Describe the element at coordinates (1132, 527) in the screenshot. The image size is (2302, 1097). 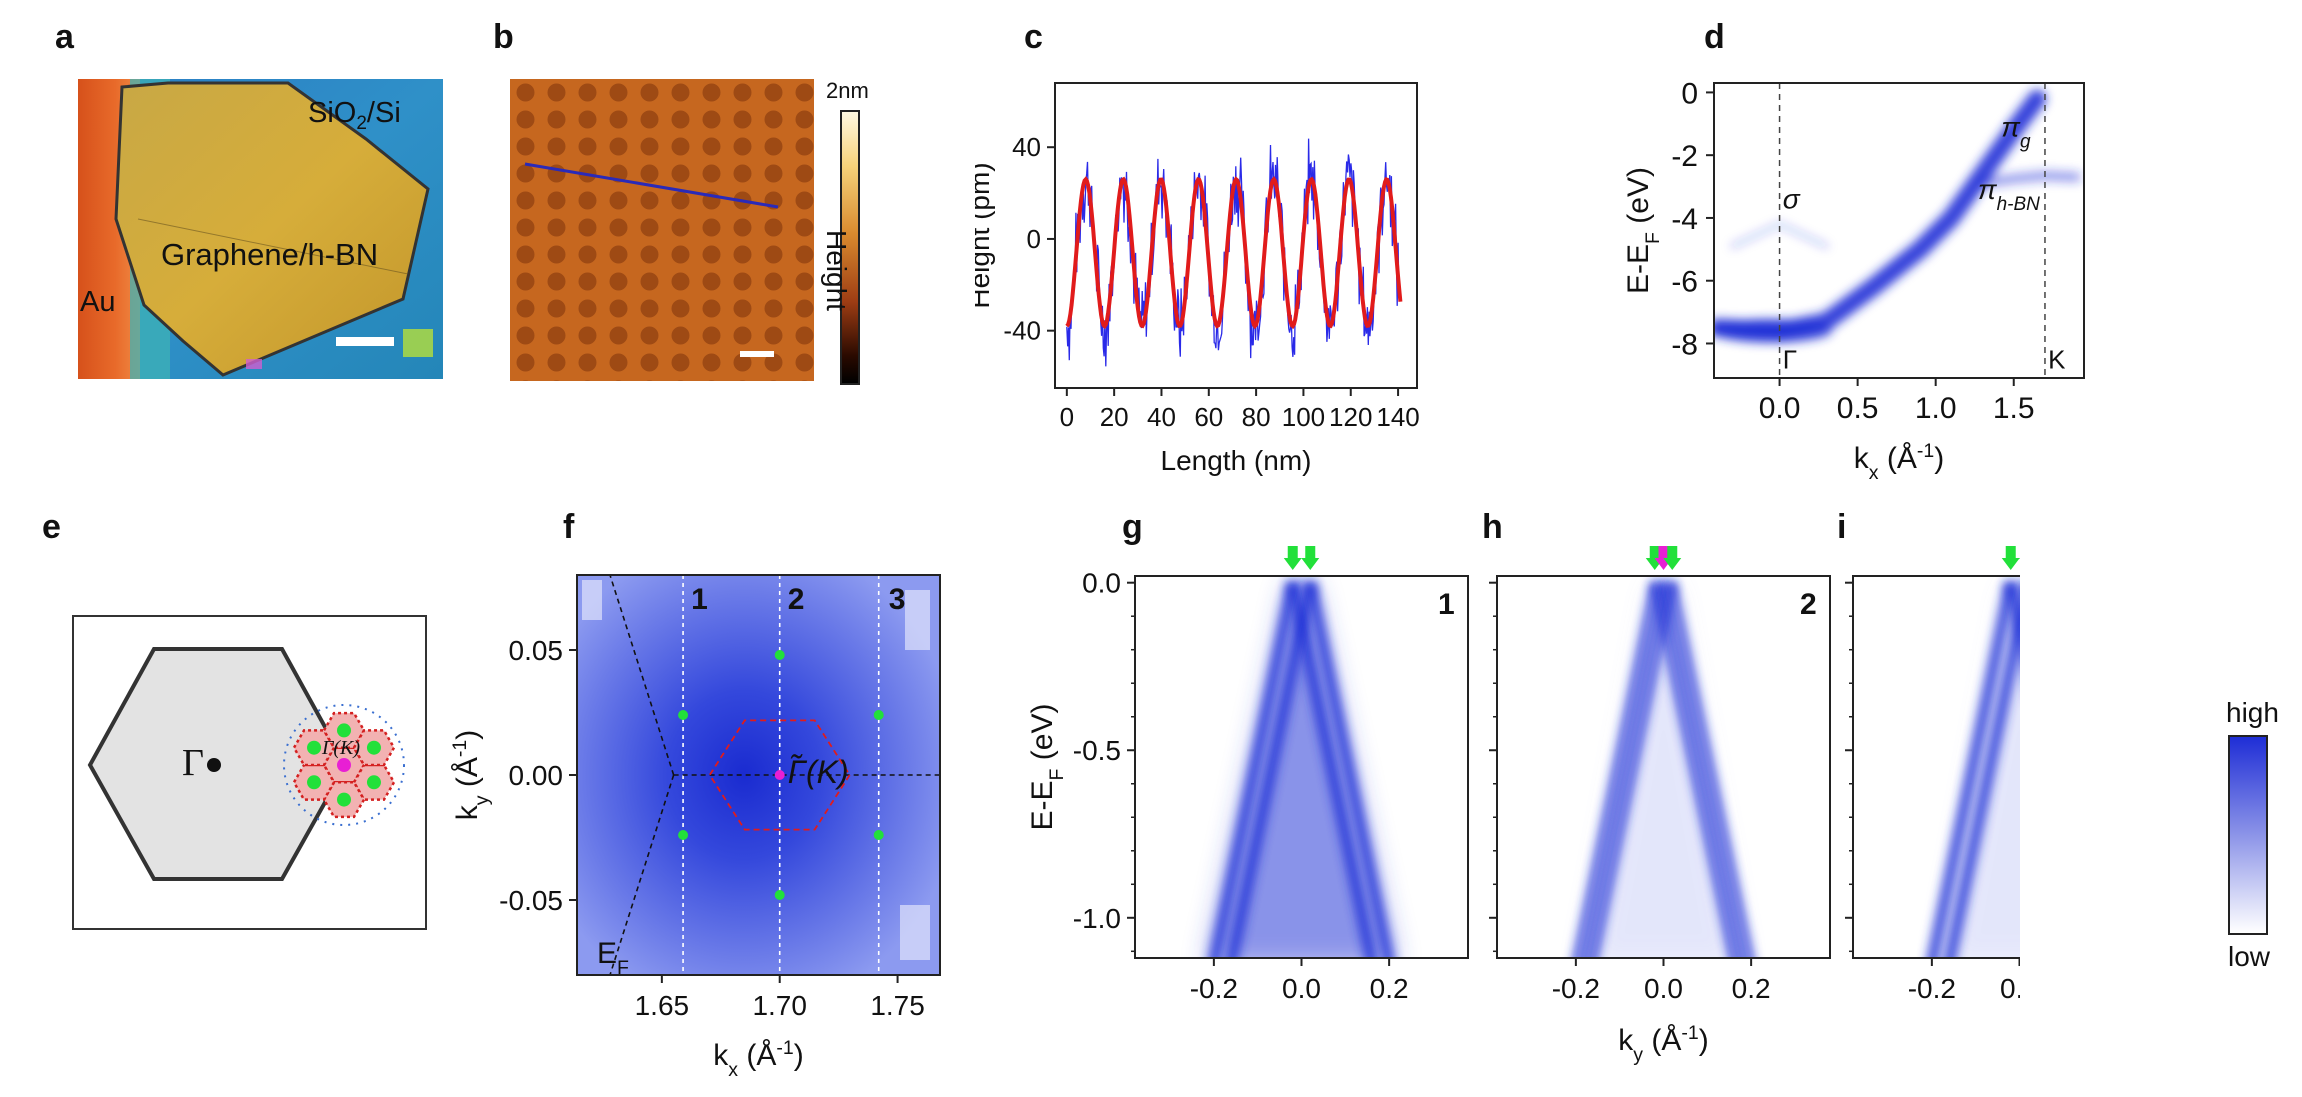
I see `panel-label-g: g` at that location.